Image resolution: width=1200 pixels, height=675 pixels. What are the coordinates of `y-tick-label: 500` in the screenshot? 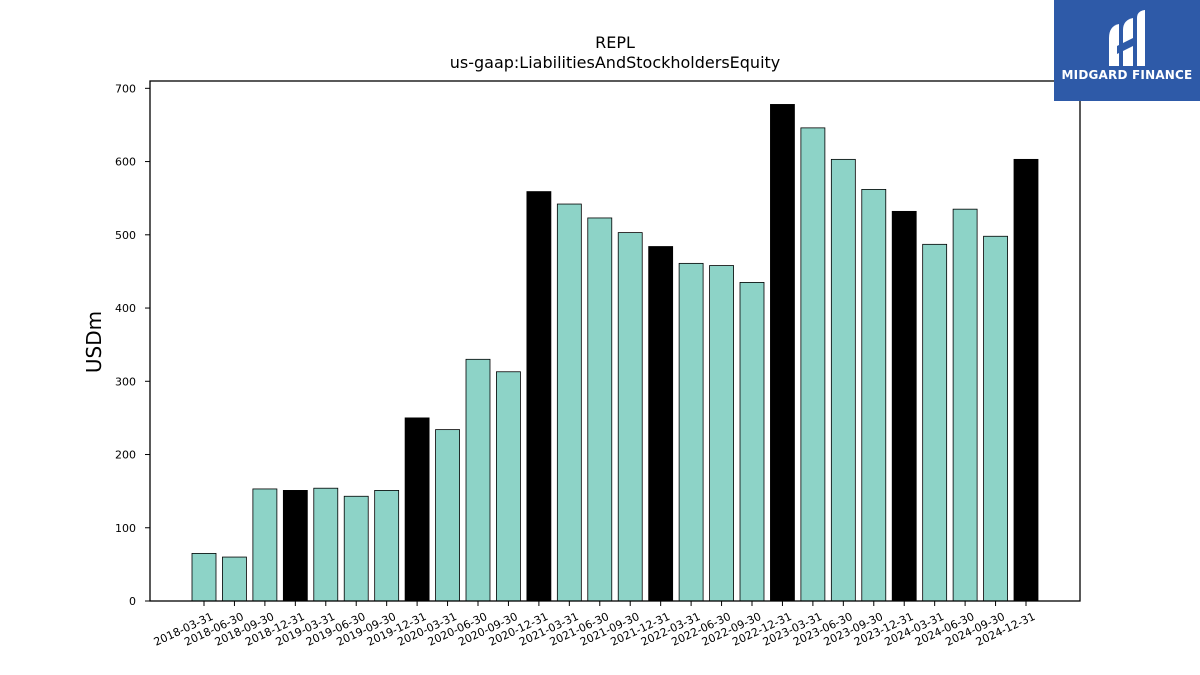 It's located at (125, 235).